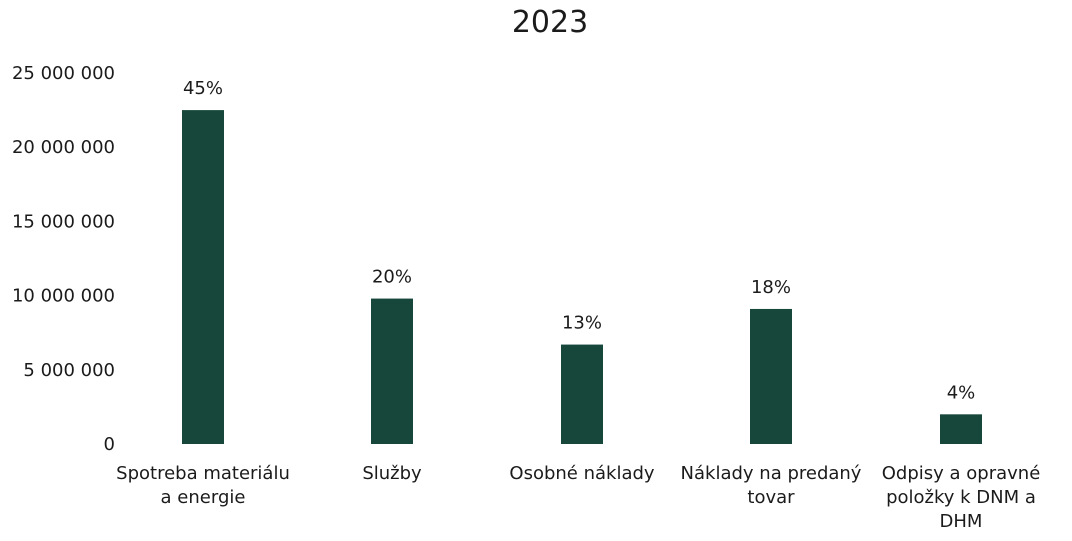  I want to click on x-category-label: Osobné náklady, so click(582, 473).